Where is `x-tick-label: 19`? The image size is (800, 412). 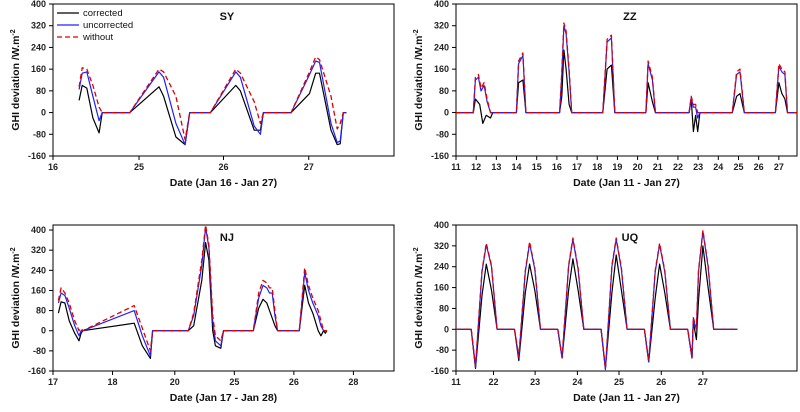
x-tick-label: 19 is located at coordinates (617, 167).